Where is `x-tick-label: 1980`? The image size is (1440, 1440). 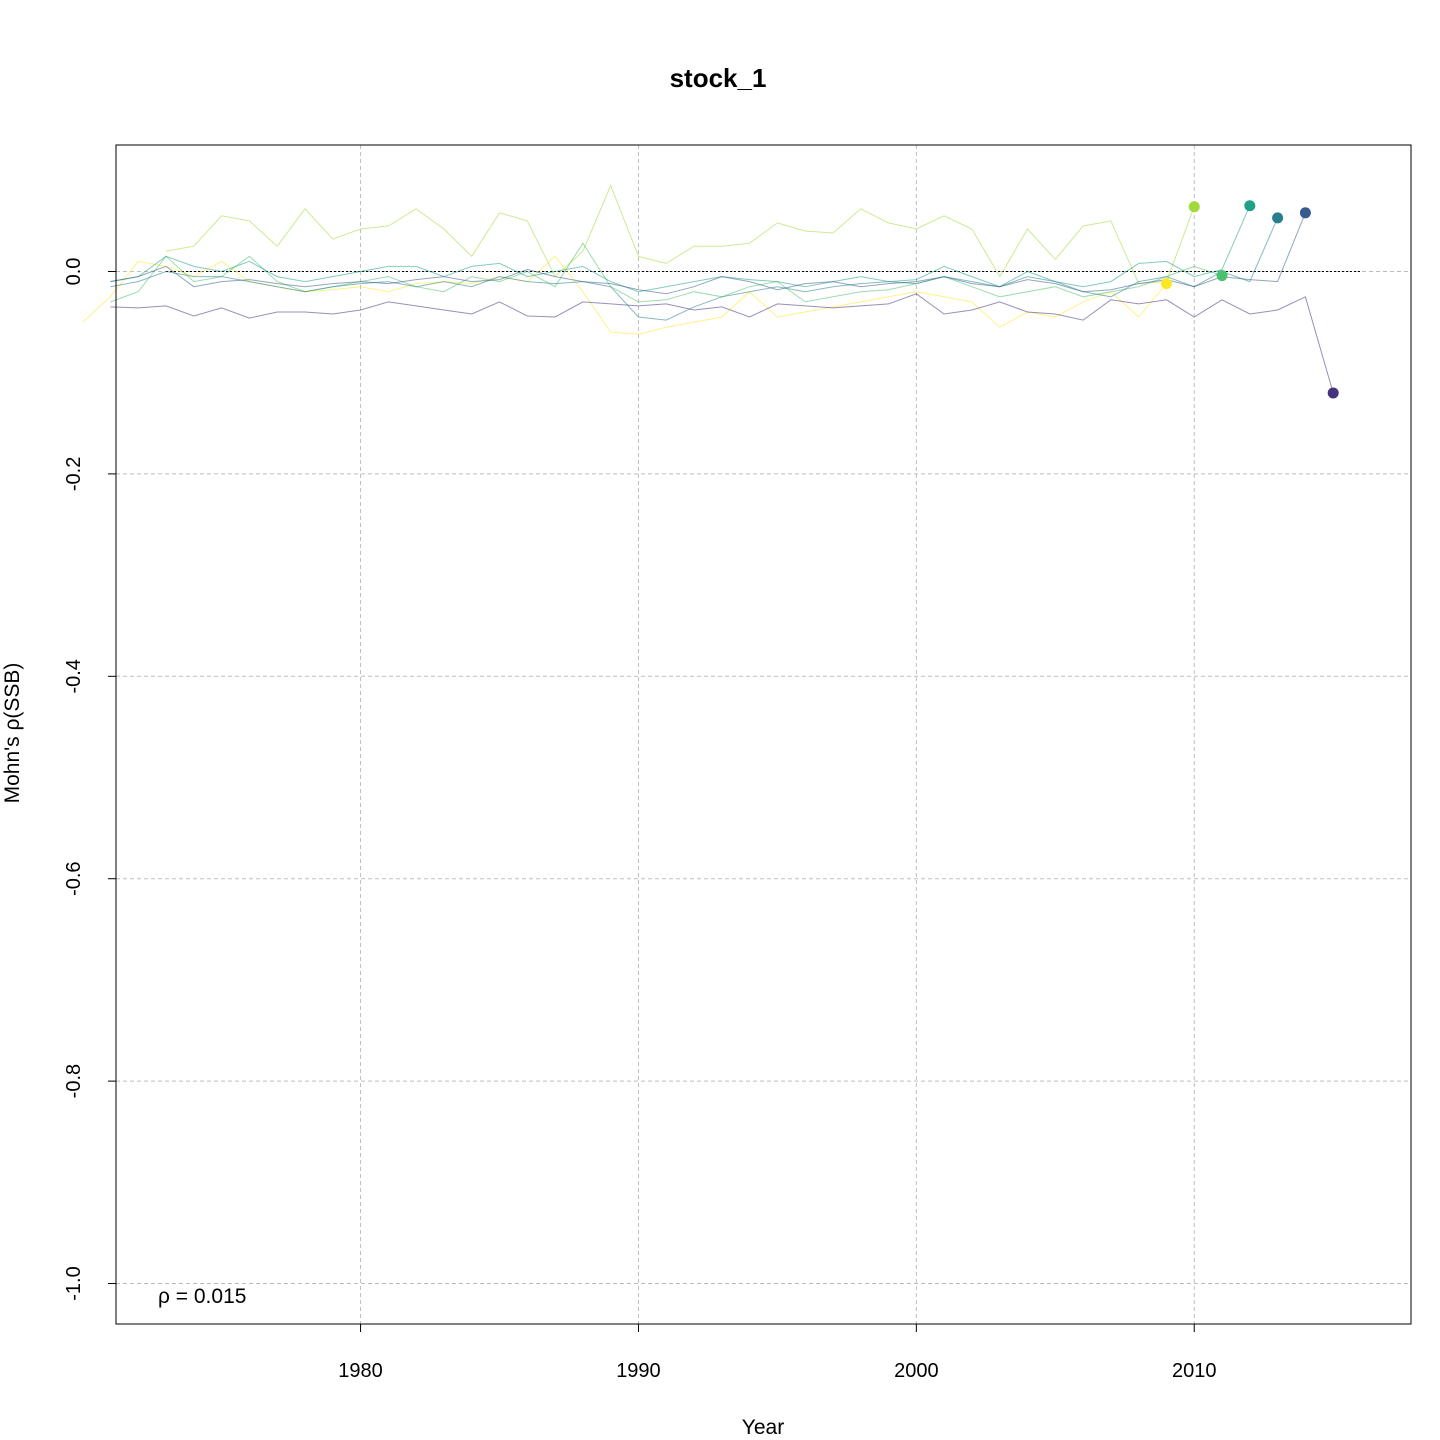 x-tick-label: 1980 is located at coordinates (360, 1371).